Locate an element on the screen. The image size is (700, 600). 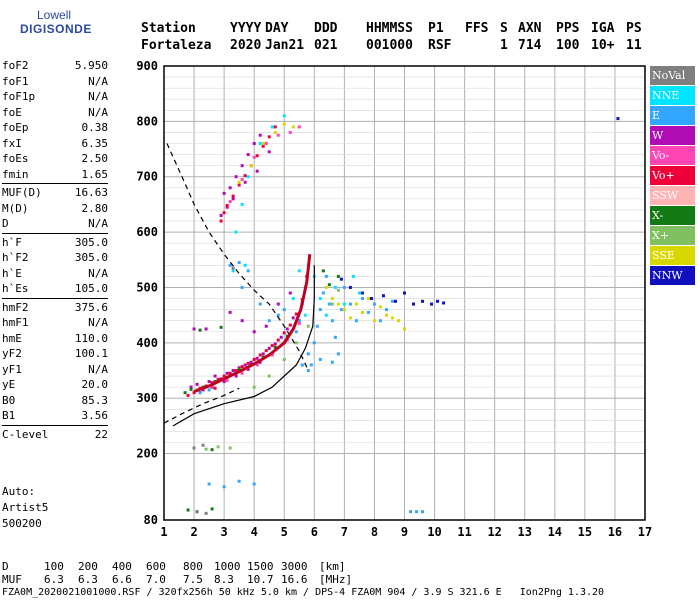
param-value: 20.0 is located at coordinates (95, 384).